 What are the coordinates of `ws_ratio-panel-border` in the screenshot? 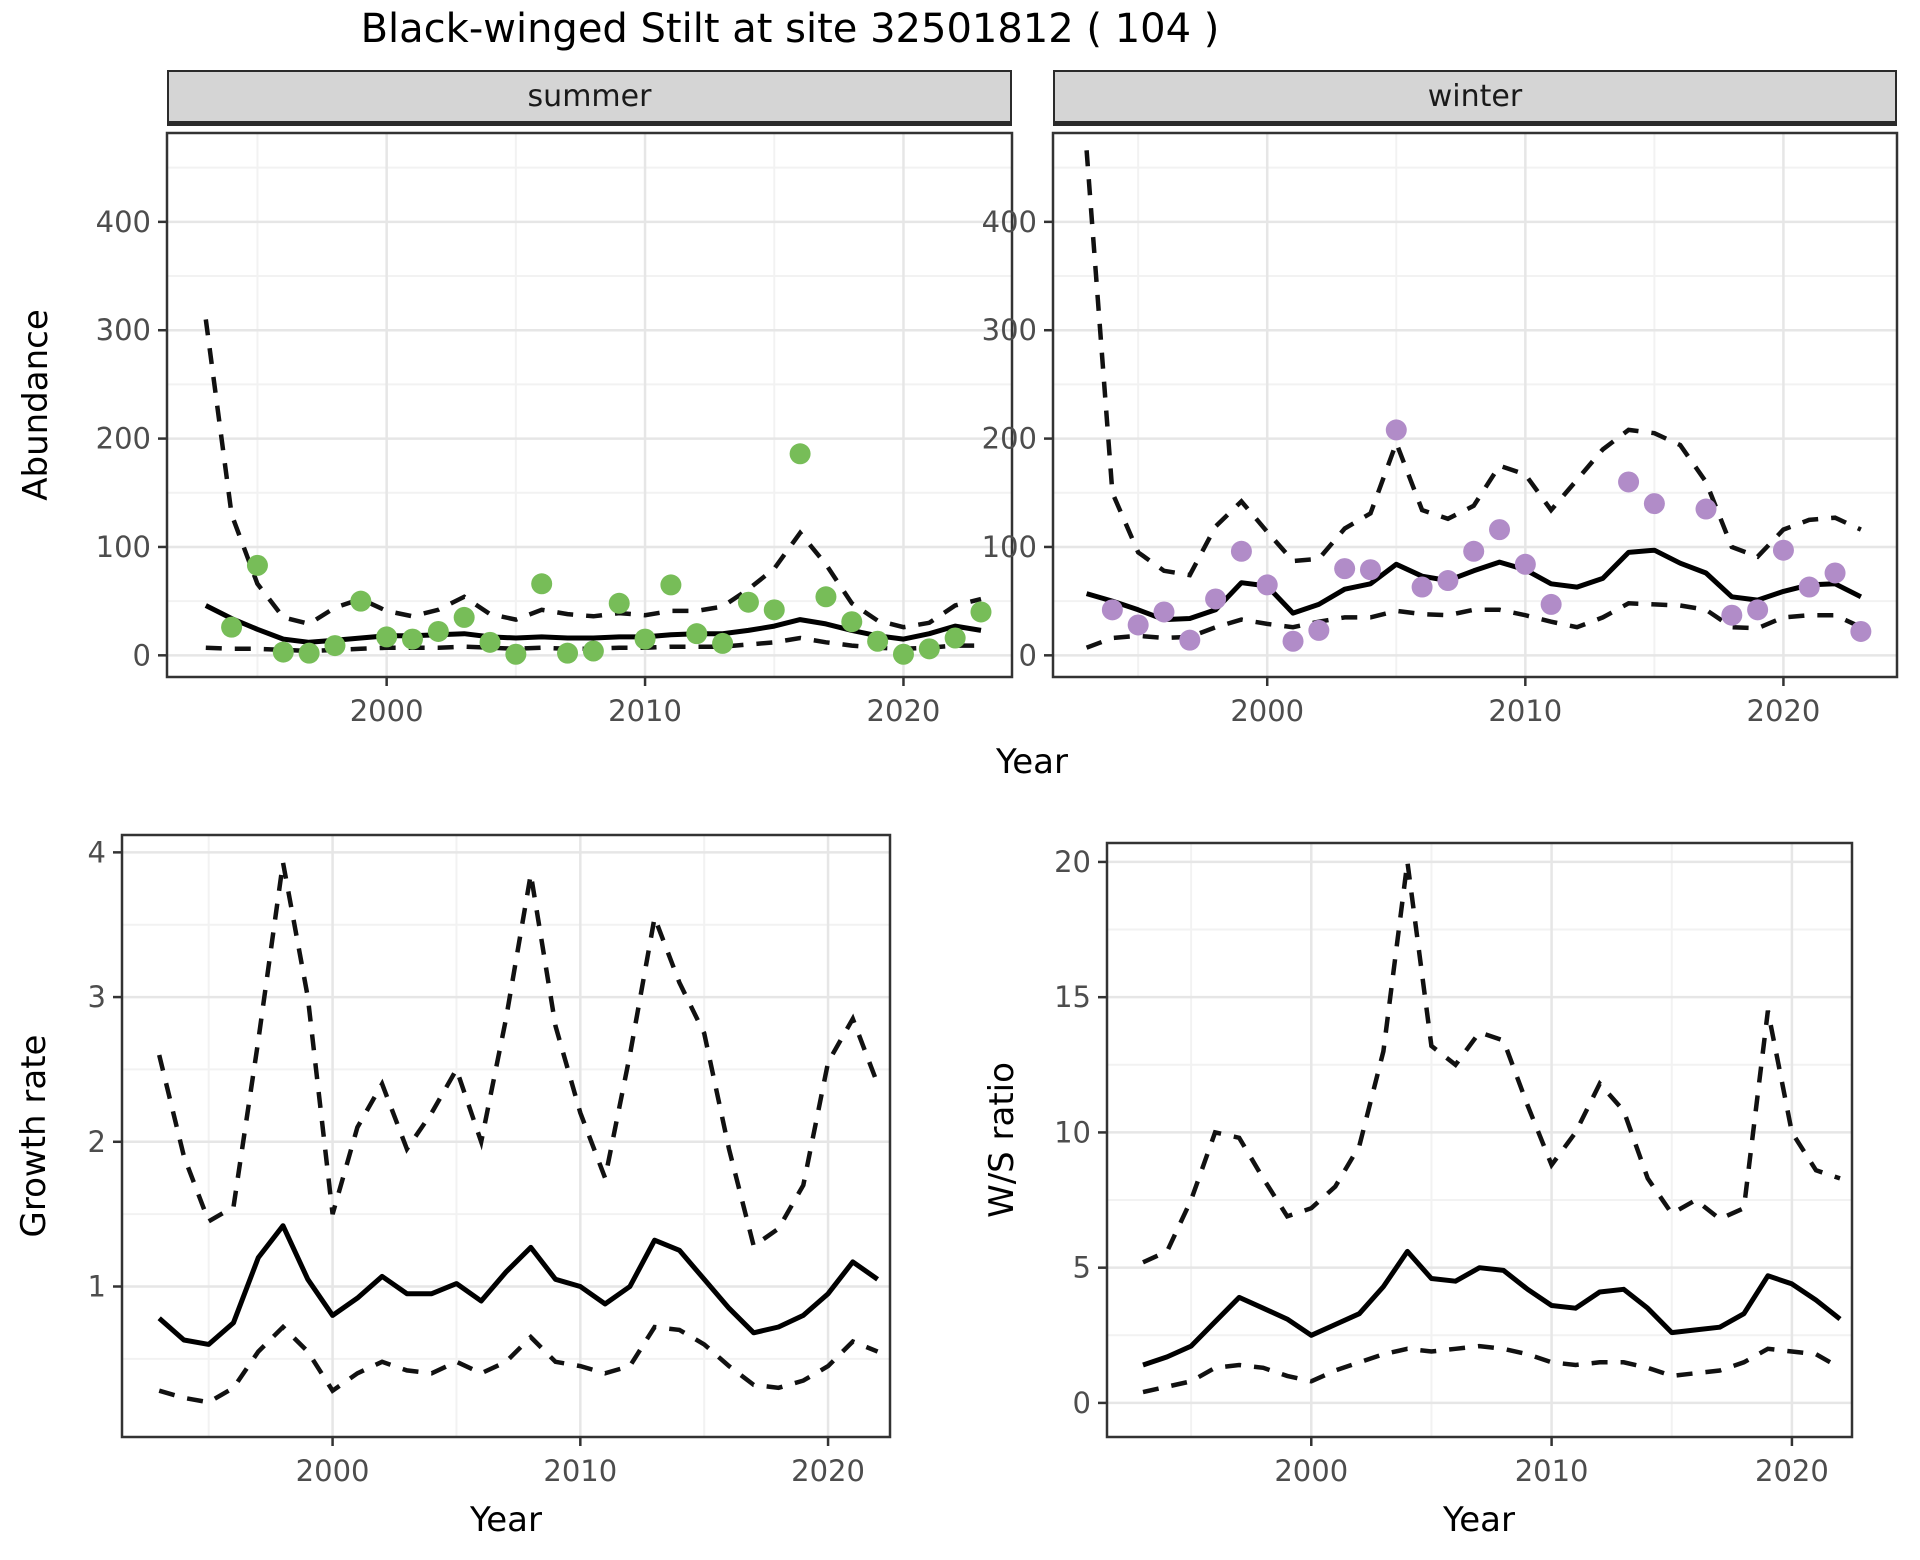 It's located at (1479, 1140).